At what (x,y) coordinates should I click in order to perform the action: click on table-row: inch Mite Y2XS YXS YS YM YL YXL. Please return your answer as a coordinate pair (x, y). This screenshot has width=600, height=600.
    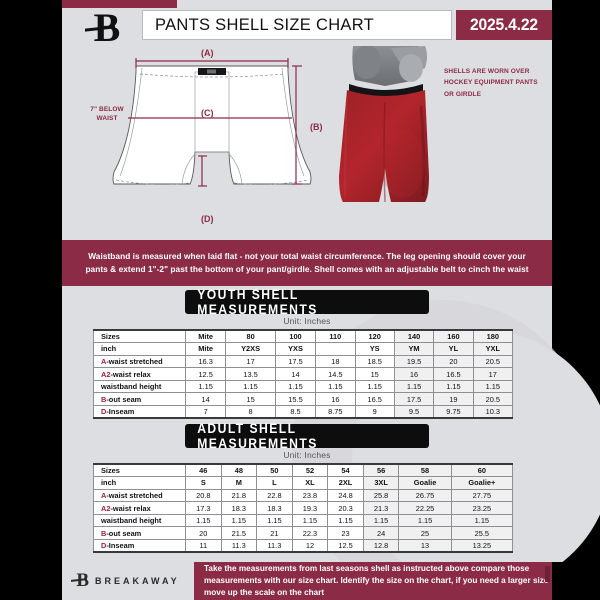
    Looking at the image, I should click on (303, 349).